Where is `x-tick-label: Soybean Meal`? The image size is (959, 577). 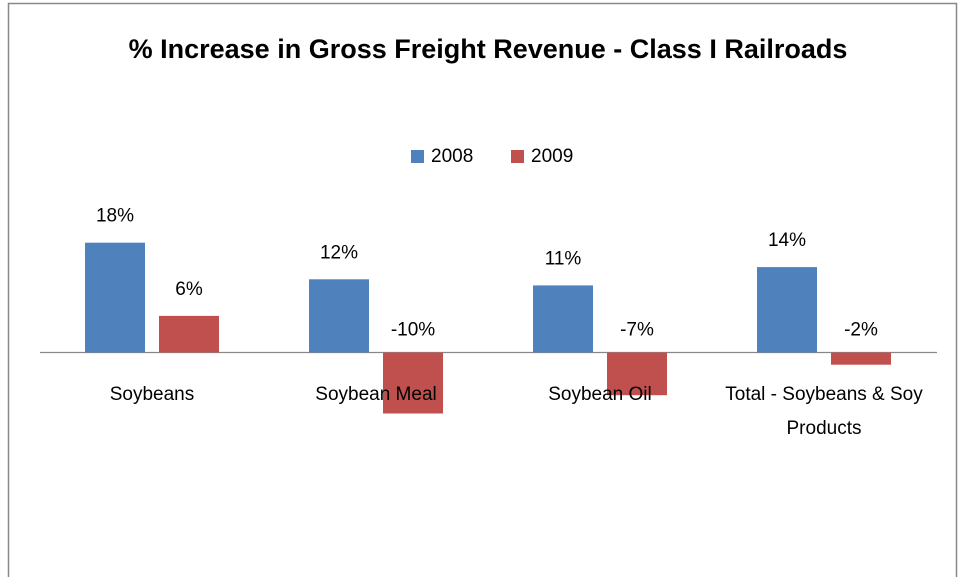
x-tick-label: Soybean Meal is located at coordinates (376, 394).